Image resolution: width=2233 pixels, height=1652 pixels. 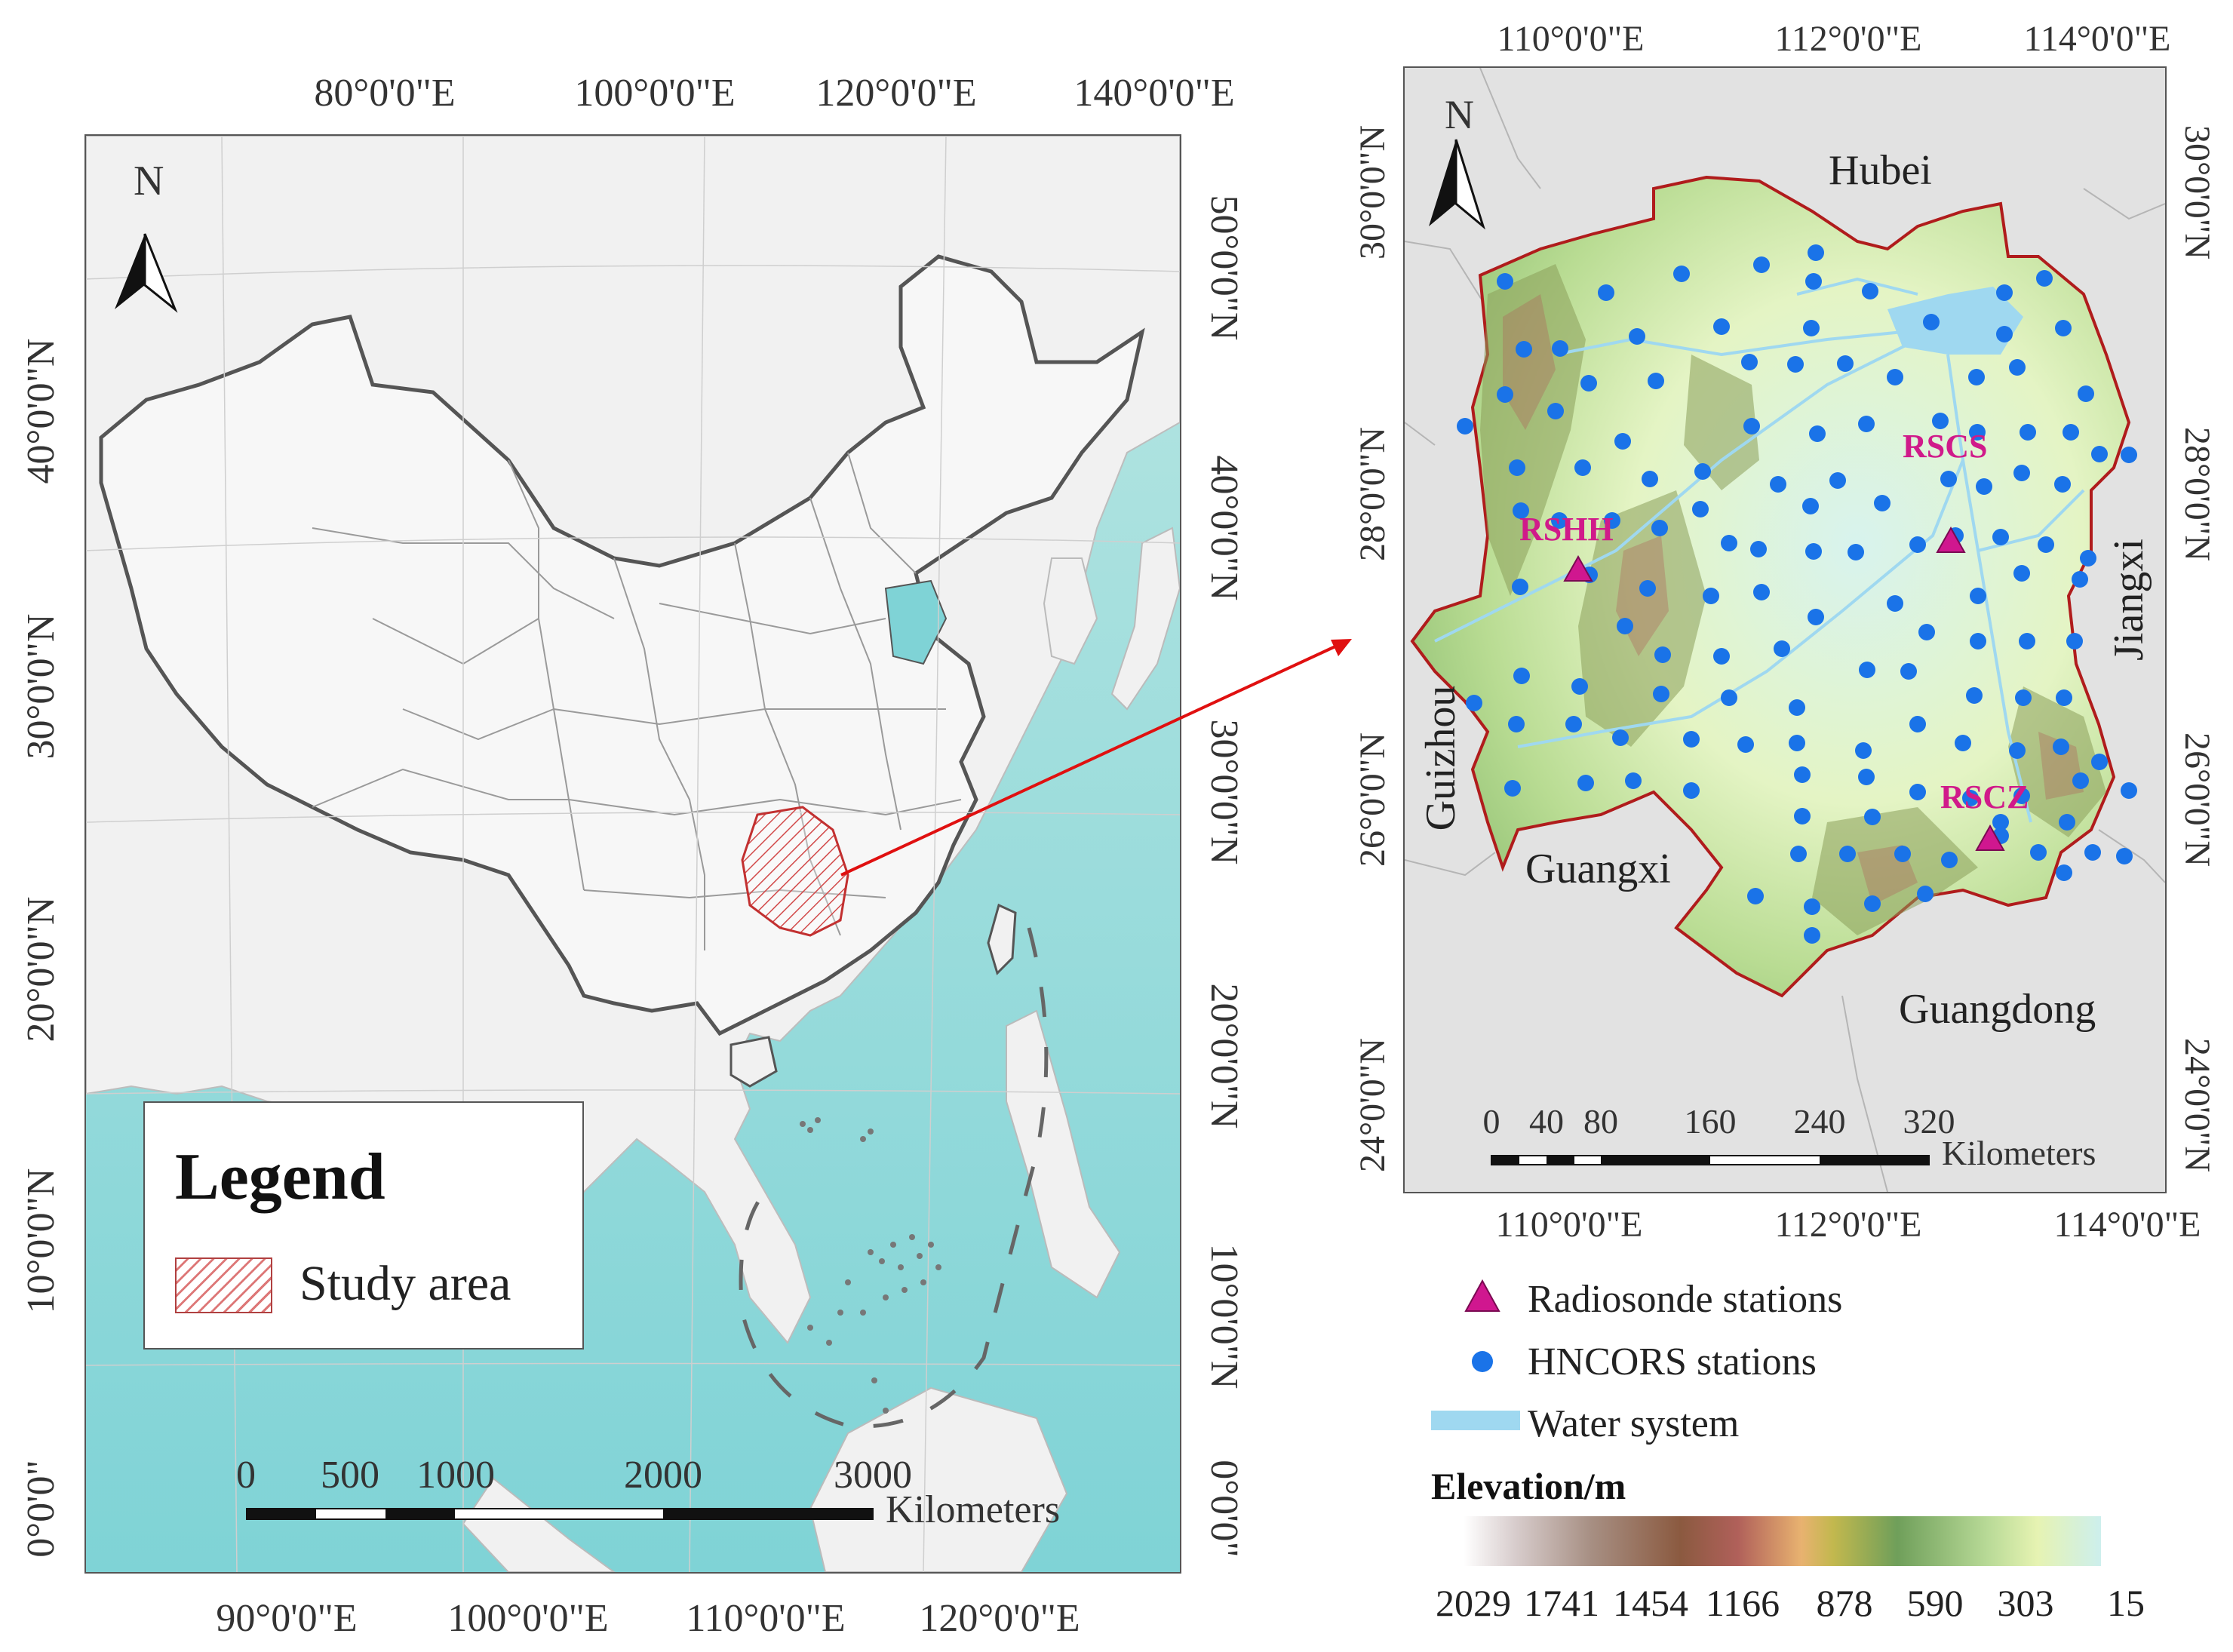 I want to click on lon-bottom-110: 110°0'0"E, so click(x=766, y=1619).